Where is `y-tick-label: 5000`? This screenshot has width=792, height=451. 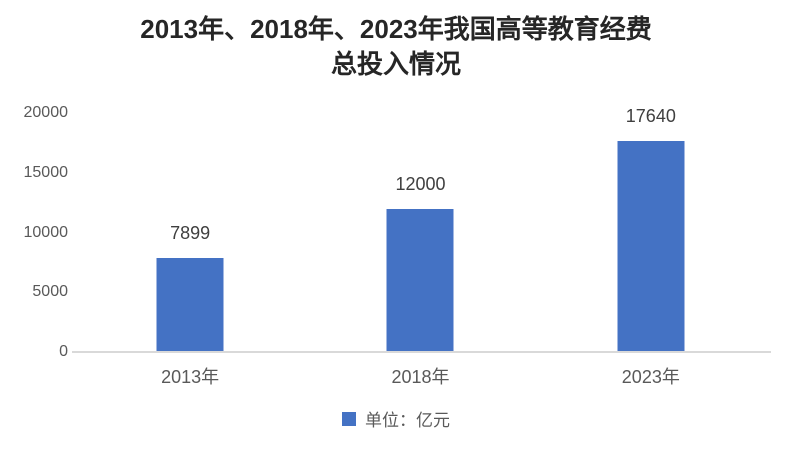 y-tick-label: 5000 is located at coordinates (50, 292).